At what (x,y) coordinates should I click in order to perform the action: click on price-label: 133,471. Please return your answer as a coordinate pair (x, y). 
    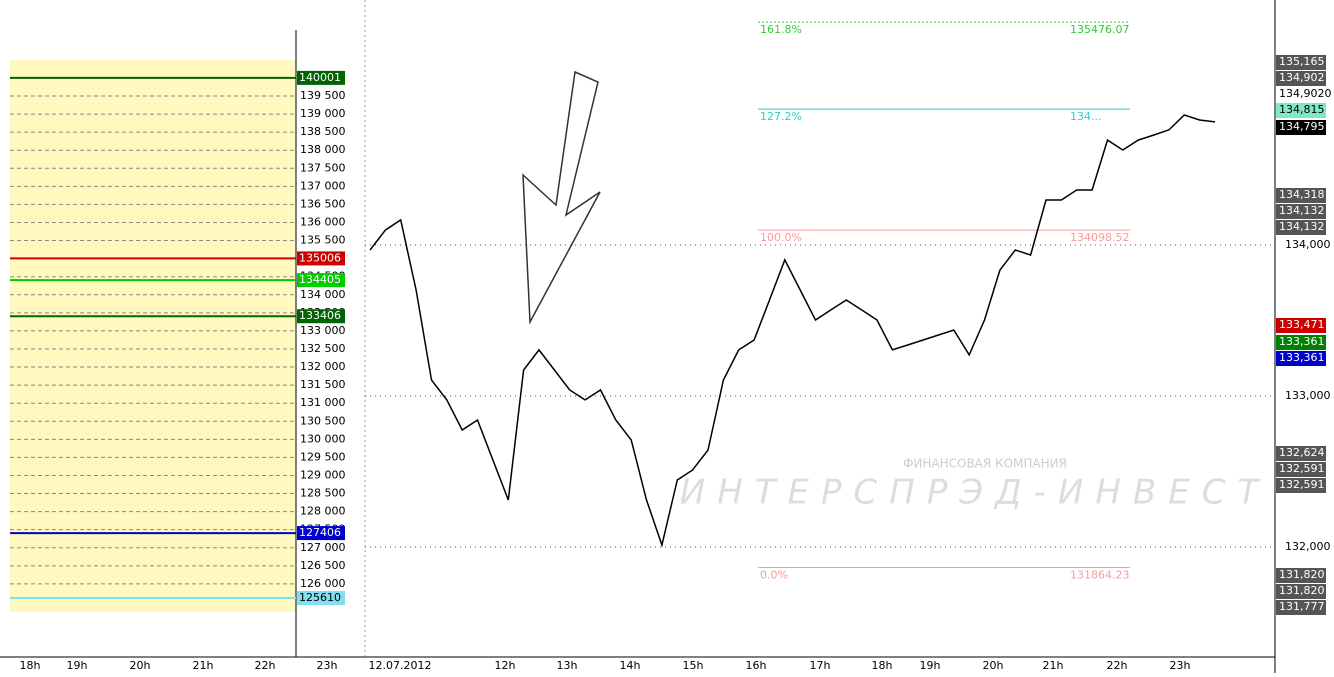
    Looking at the image, I should click on (1302, 324).